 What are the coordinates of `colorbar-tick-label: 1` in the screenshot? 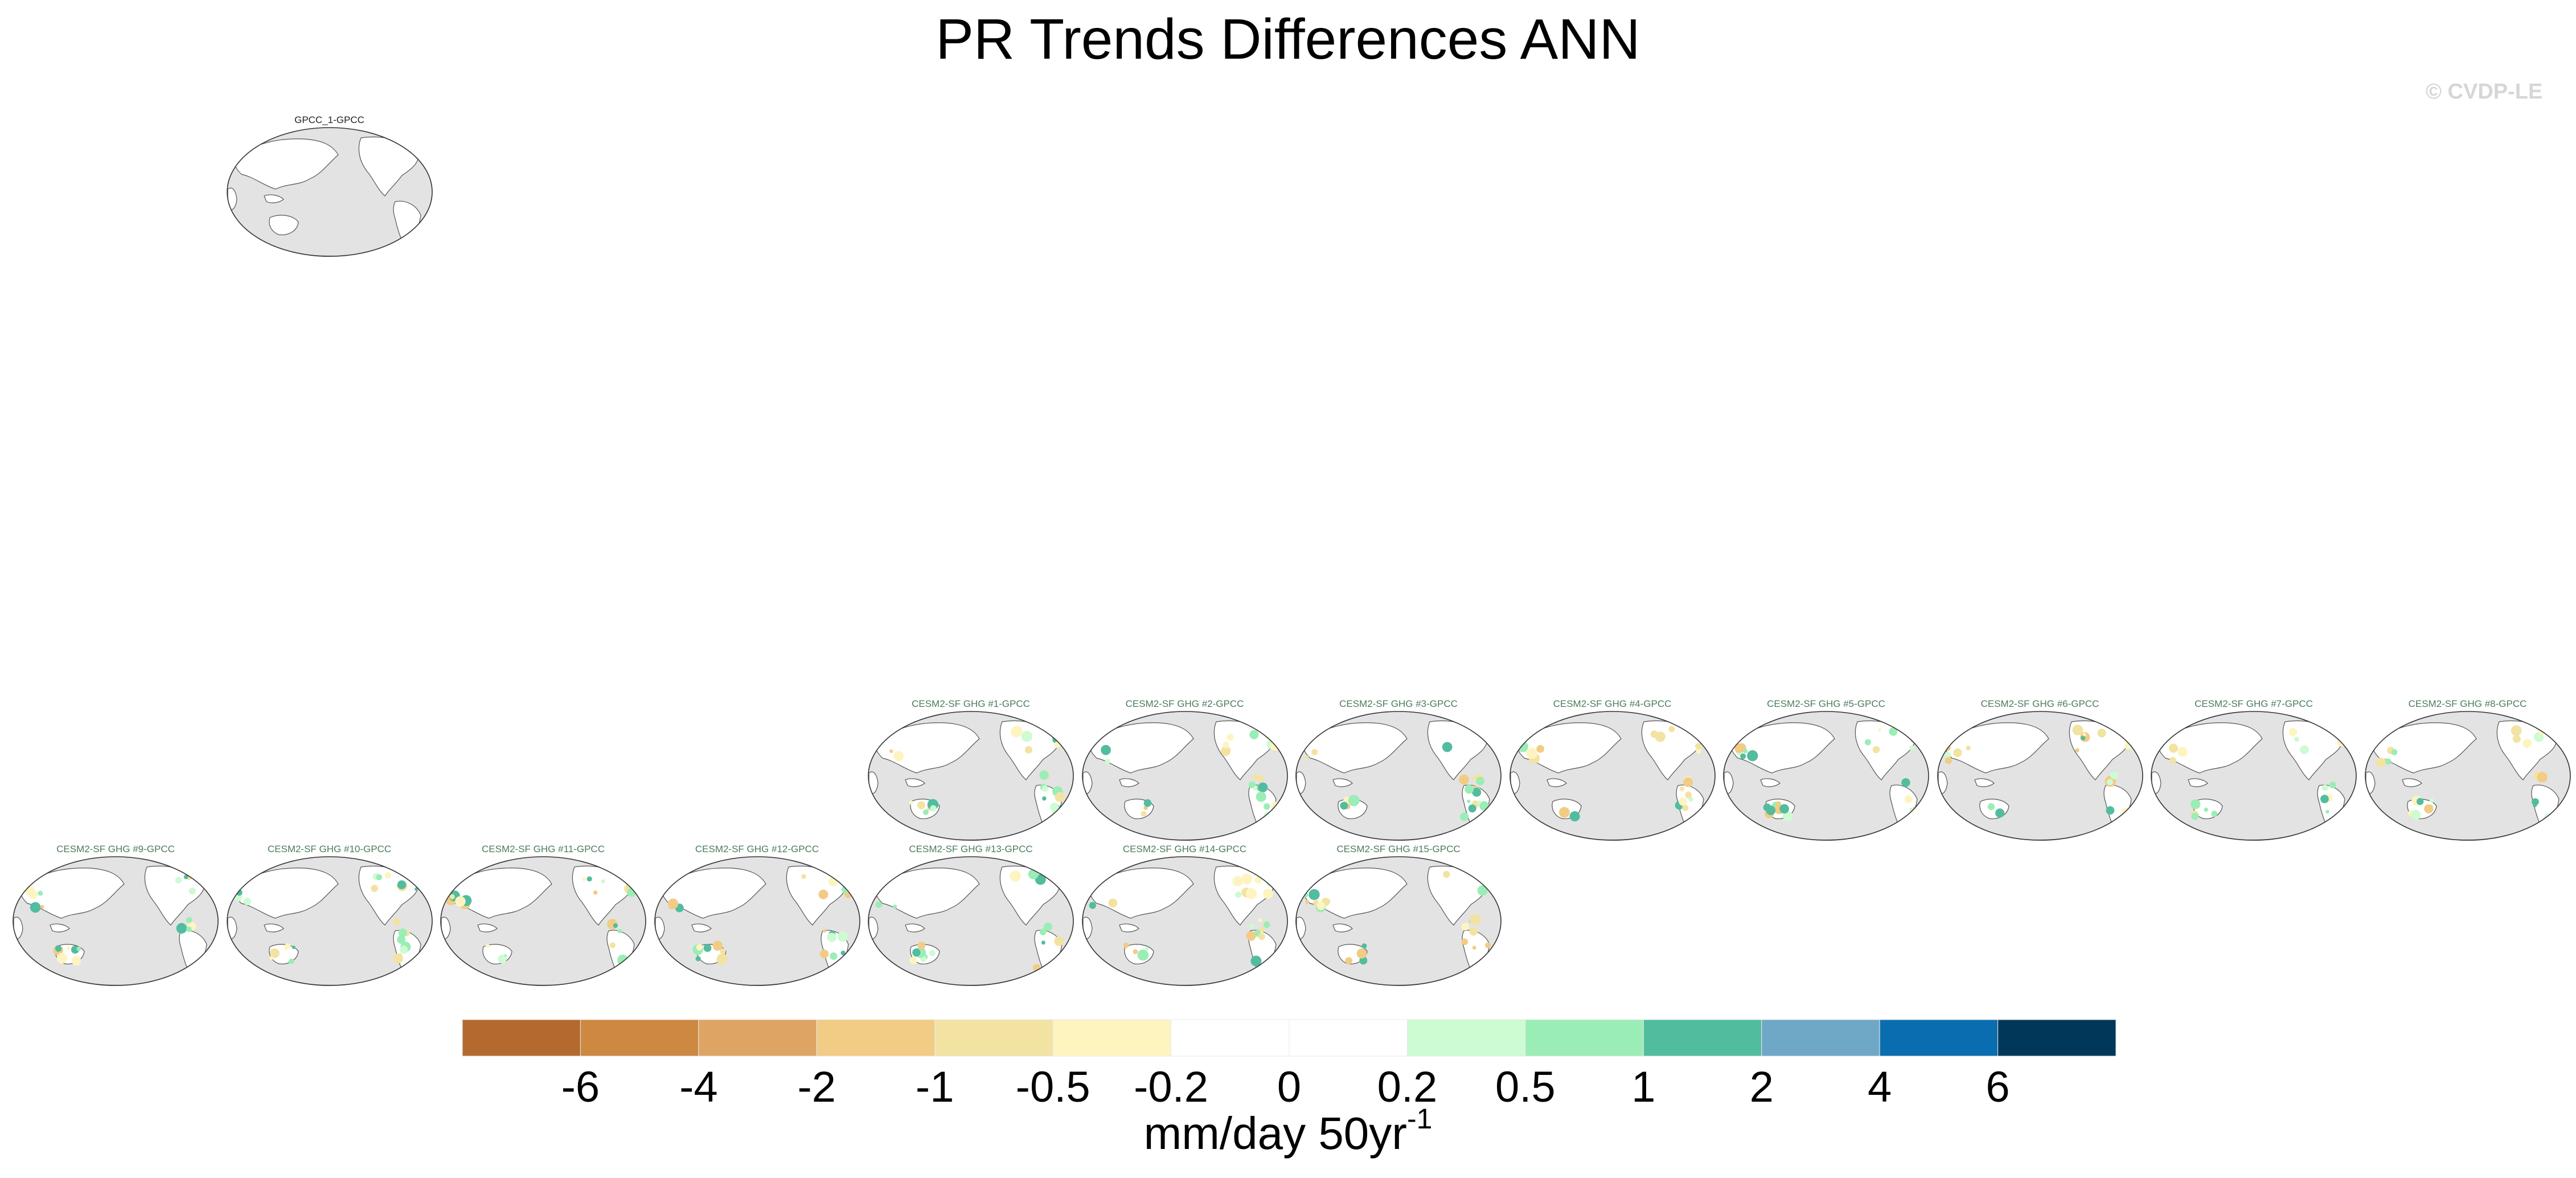 It's located at (1643, 1084).